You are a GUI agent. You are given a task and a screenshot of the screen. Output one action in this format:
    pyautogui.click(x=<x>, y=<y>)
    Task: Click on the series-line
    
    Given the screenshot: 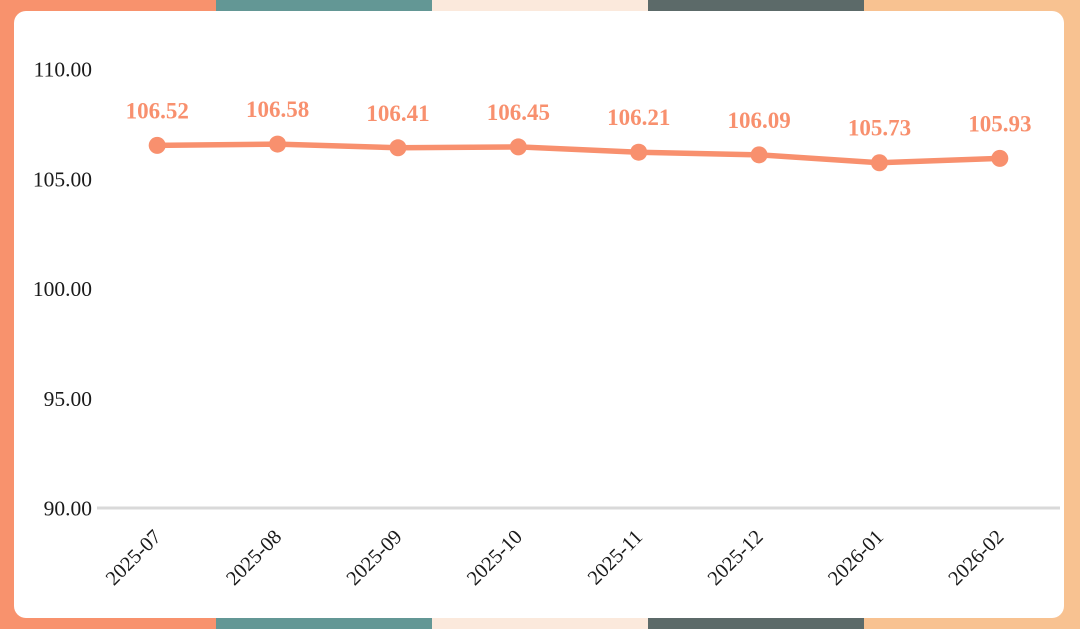 What is the action you would take?
    pyautogui.click(x=578, y=153)
    